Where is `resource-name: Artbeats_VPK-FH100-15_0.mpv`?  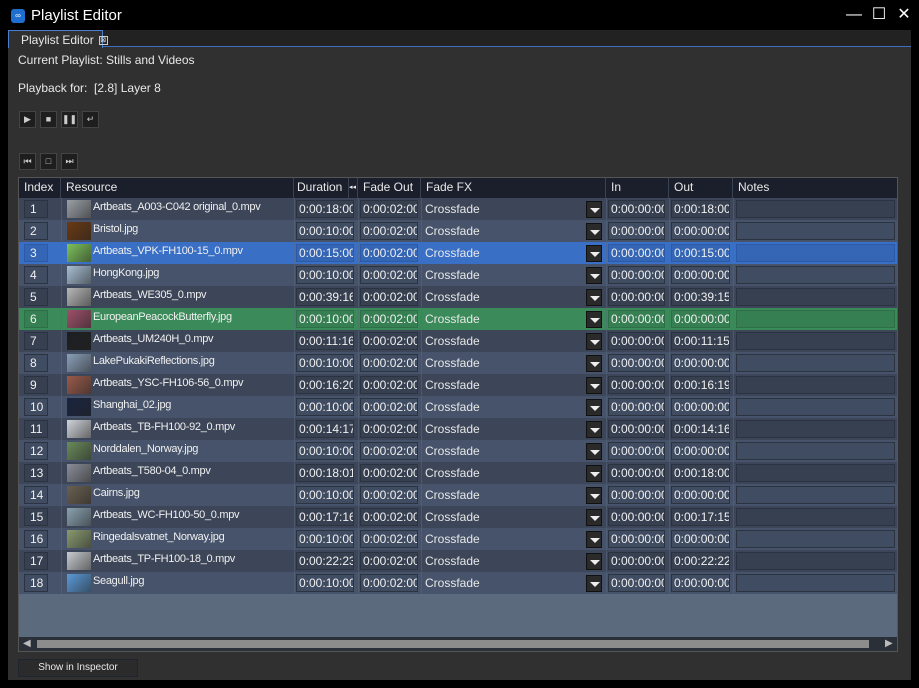 resource-name: Artbeats_VPK-FH100-15_0.mpv is located at coordinates (168, 251).